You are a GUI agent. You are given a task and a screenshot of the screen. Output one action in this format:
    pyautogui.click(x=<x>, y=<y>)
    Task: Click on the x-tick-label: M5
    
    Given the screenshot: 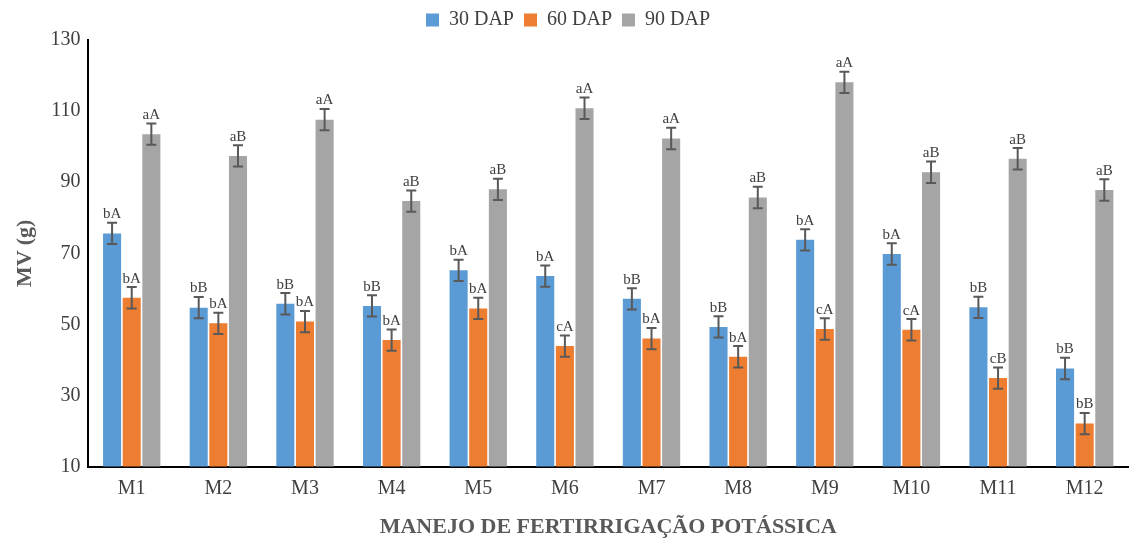 What is the action you would take?
    pyautogui.click(x=478, y=486)
    